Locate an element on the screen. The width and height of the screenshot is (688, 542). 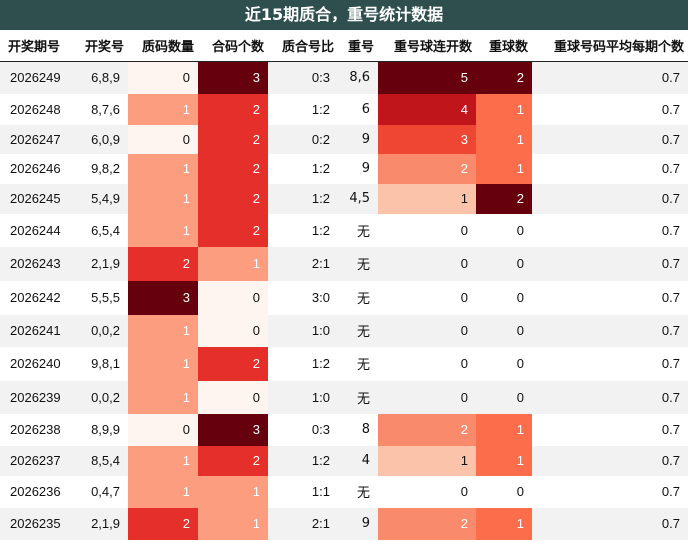
composite-count-cell: 1 is located at coordinates (233, 263).